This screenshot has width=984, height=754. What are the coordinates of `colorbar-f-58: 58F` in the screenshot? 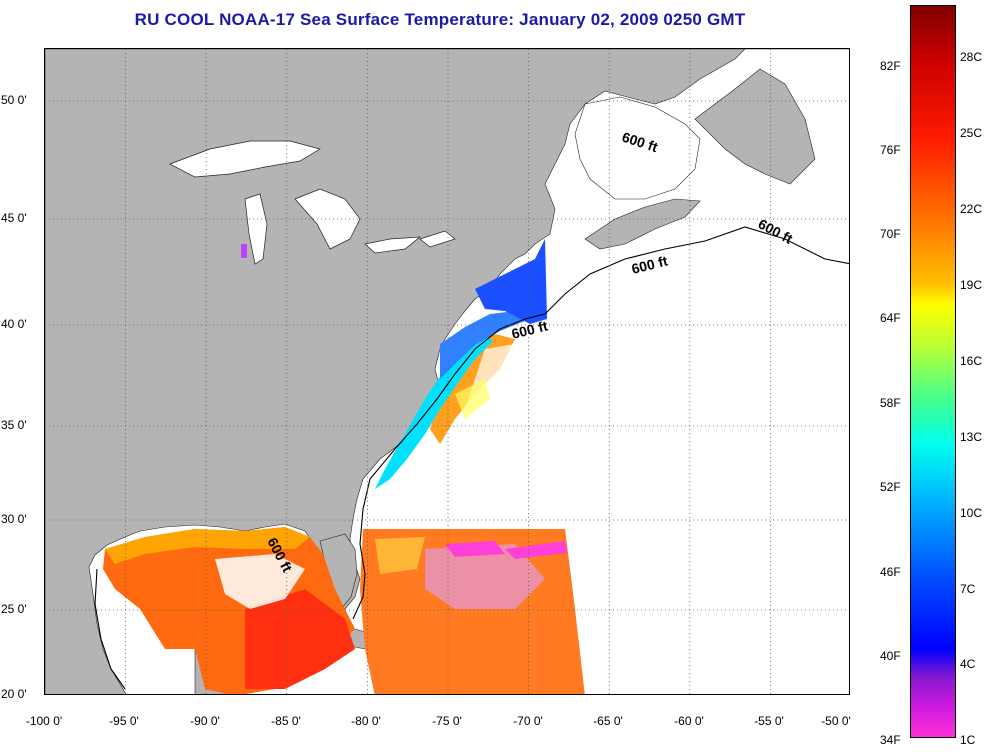 It's located at (890, 403).